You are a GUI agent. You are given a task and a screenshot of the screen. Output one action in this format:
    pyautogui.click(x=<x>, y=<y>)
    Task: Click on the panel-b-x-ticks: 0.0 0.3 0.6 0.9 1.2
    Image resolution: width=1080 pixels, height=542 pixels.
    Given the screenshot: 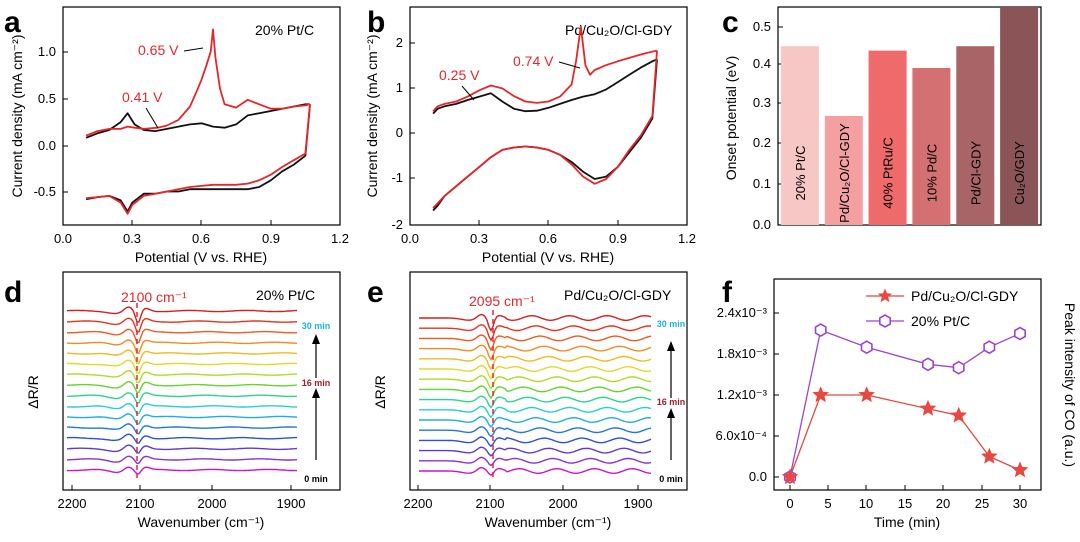 What is the action you would take?
    pyautogui.click(x=548, y=238)
    